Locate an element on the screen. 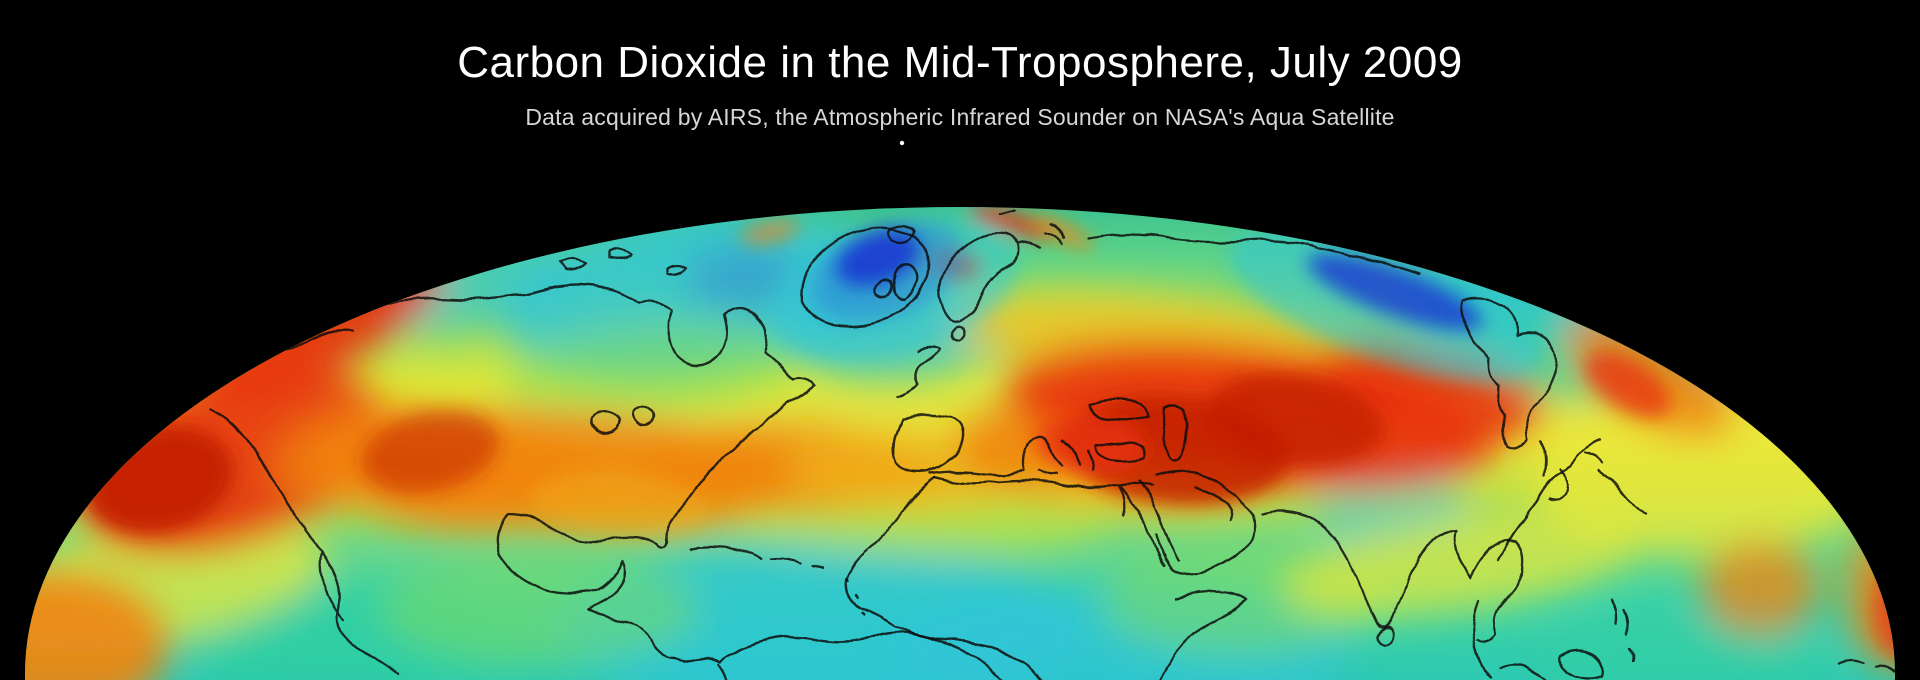 This screenshot has width=1920, height=680. great-lakes is located at coordinates (622, 419).